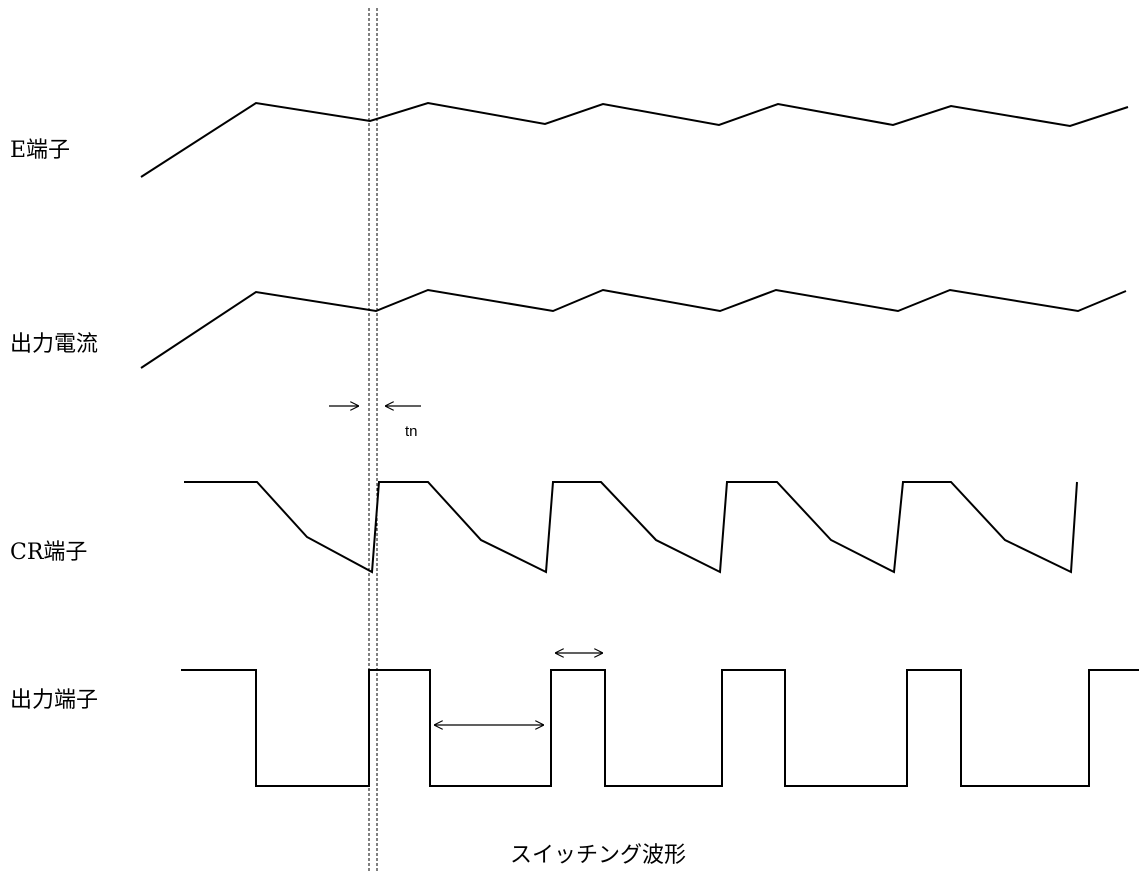 The width and height of the screenshot is (1139, 873). What do you see at coordinates (40, 150) in the screenshot?
I see `label-e-terminal: E端子` at bounding box center [40, 150].